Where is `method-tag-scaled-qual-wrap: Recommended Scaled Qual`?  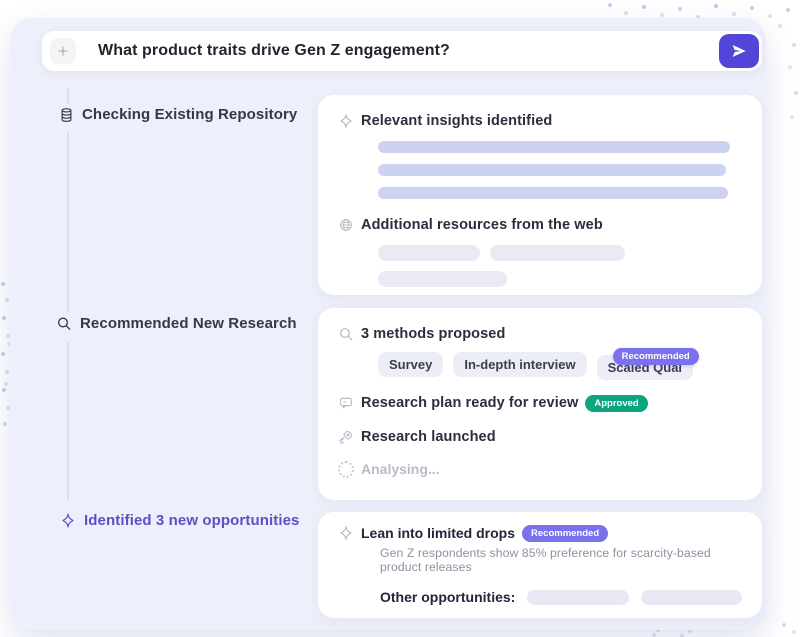
method-tag-scaled-qual-wrap: Recommended Scaled Qual is located at coordinates (647, 364).